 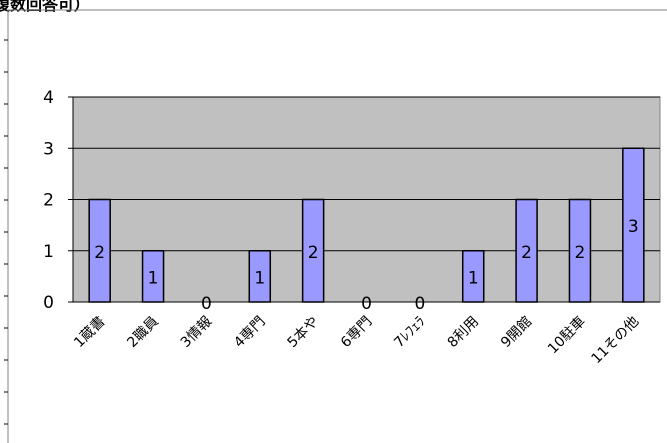 I want to click on y-tick-label: 1, so click(x=48, y=252).